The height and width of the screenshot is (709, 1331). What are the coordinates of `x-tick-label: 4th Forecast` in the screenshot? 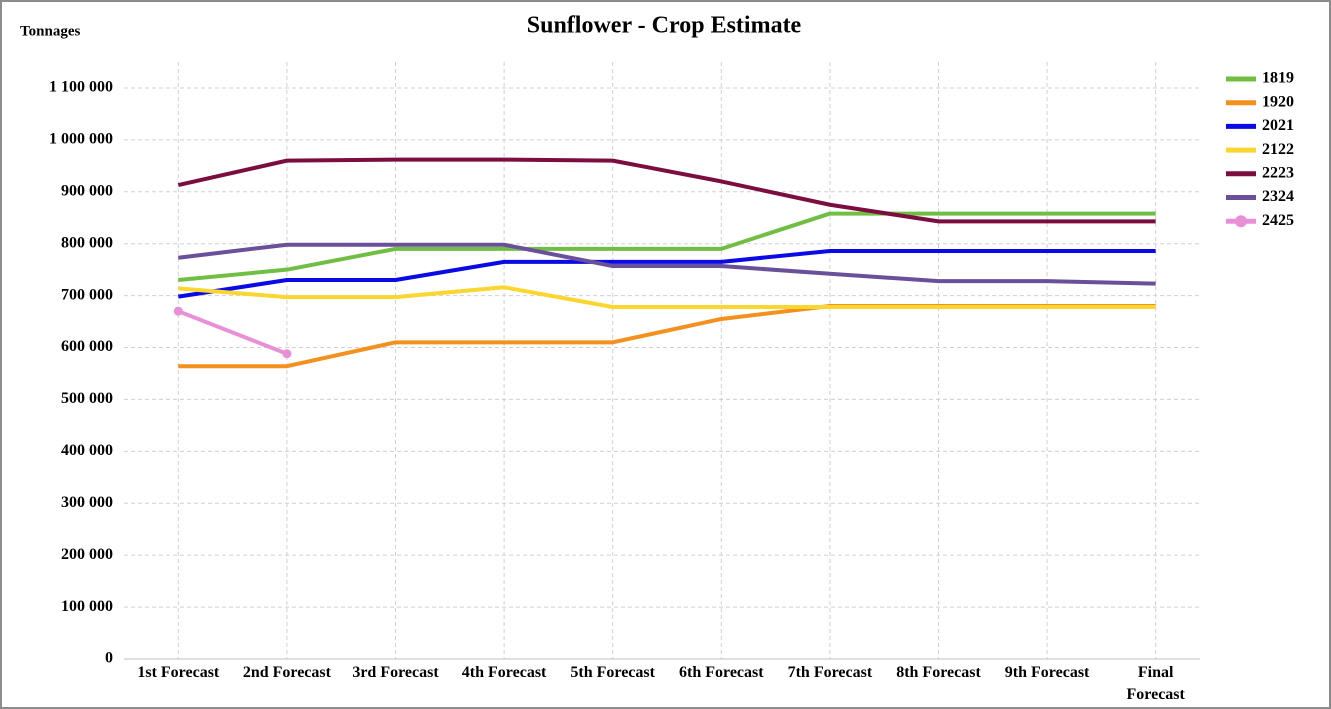 It's located at (504, 672).